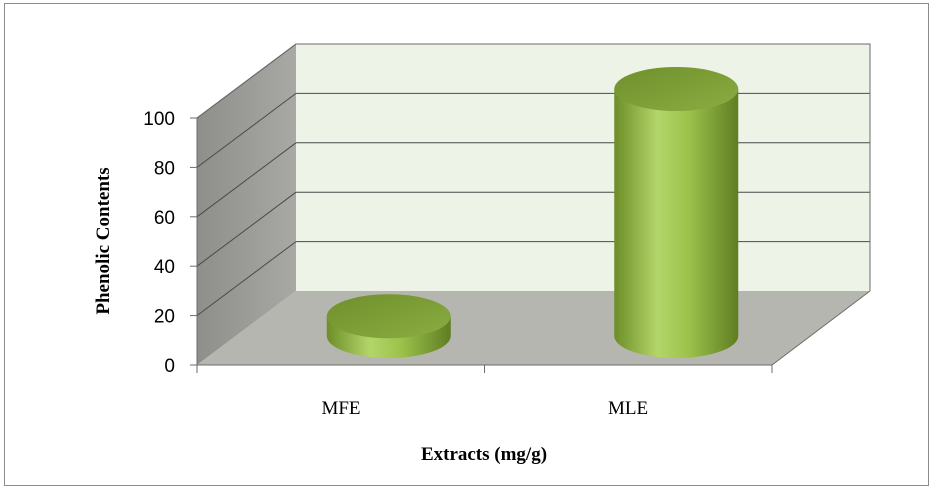 Image resolution: width=937 pixels, height=493 pixels. Describe the element at coordinates (164, 168) in the screenshot. I see `y-tick-label: 80` at that location.